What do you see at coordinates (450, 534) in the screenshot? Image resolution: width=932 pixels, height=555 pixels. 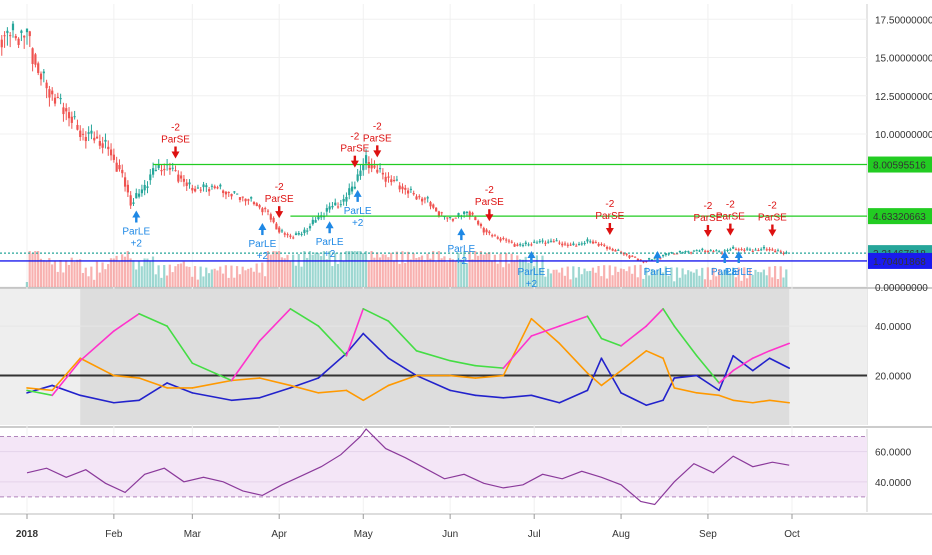 I see `x-tick-label: Jun` at bounding box center [450, 534].